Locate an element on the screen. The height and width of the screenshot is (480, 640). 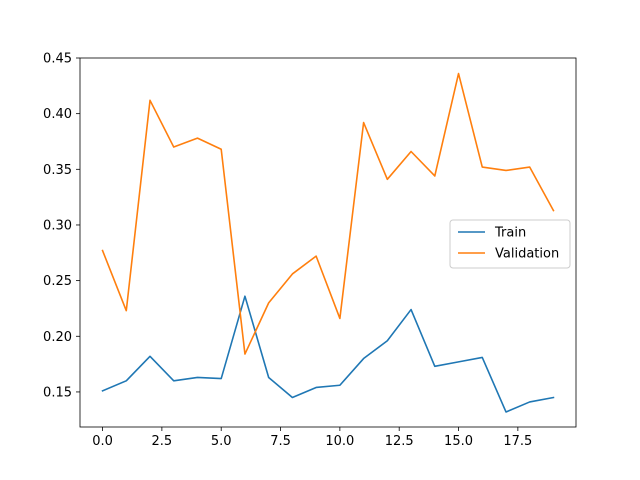
y-tick-label: 0.20 is located at coordinates (57, 337).